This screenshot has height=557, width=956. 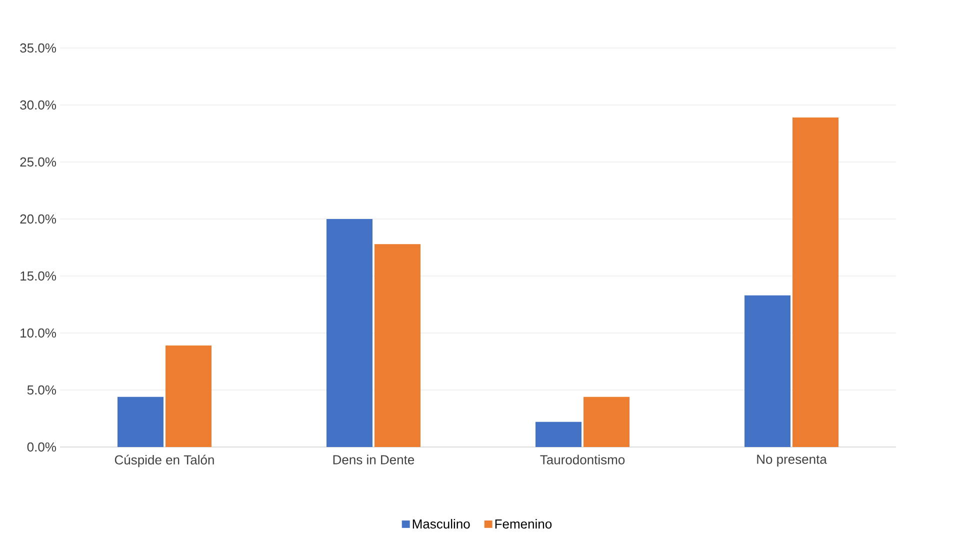 What do you see at coordinates (373, 459) in the screenshot?
I see `x-tick-label: Dens in Dente` at bounding box center [373, 459].